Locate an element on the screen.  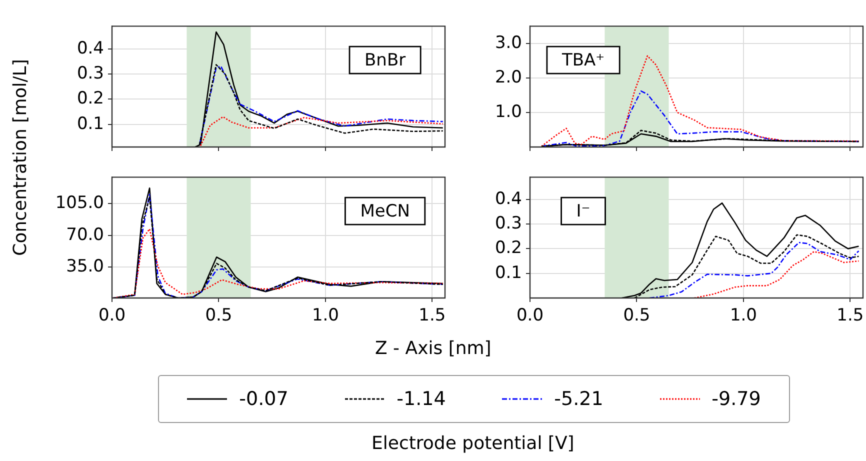
text: I⁻ is located at coordinates (583, 211).